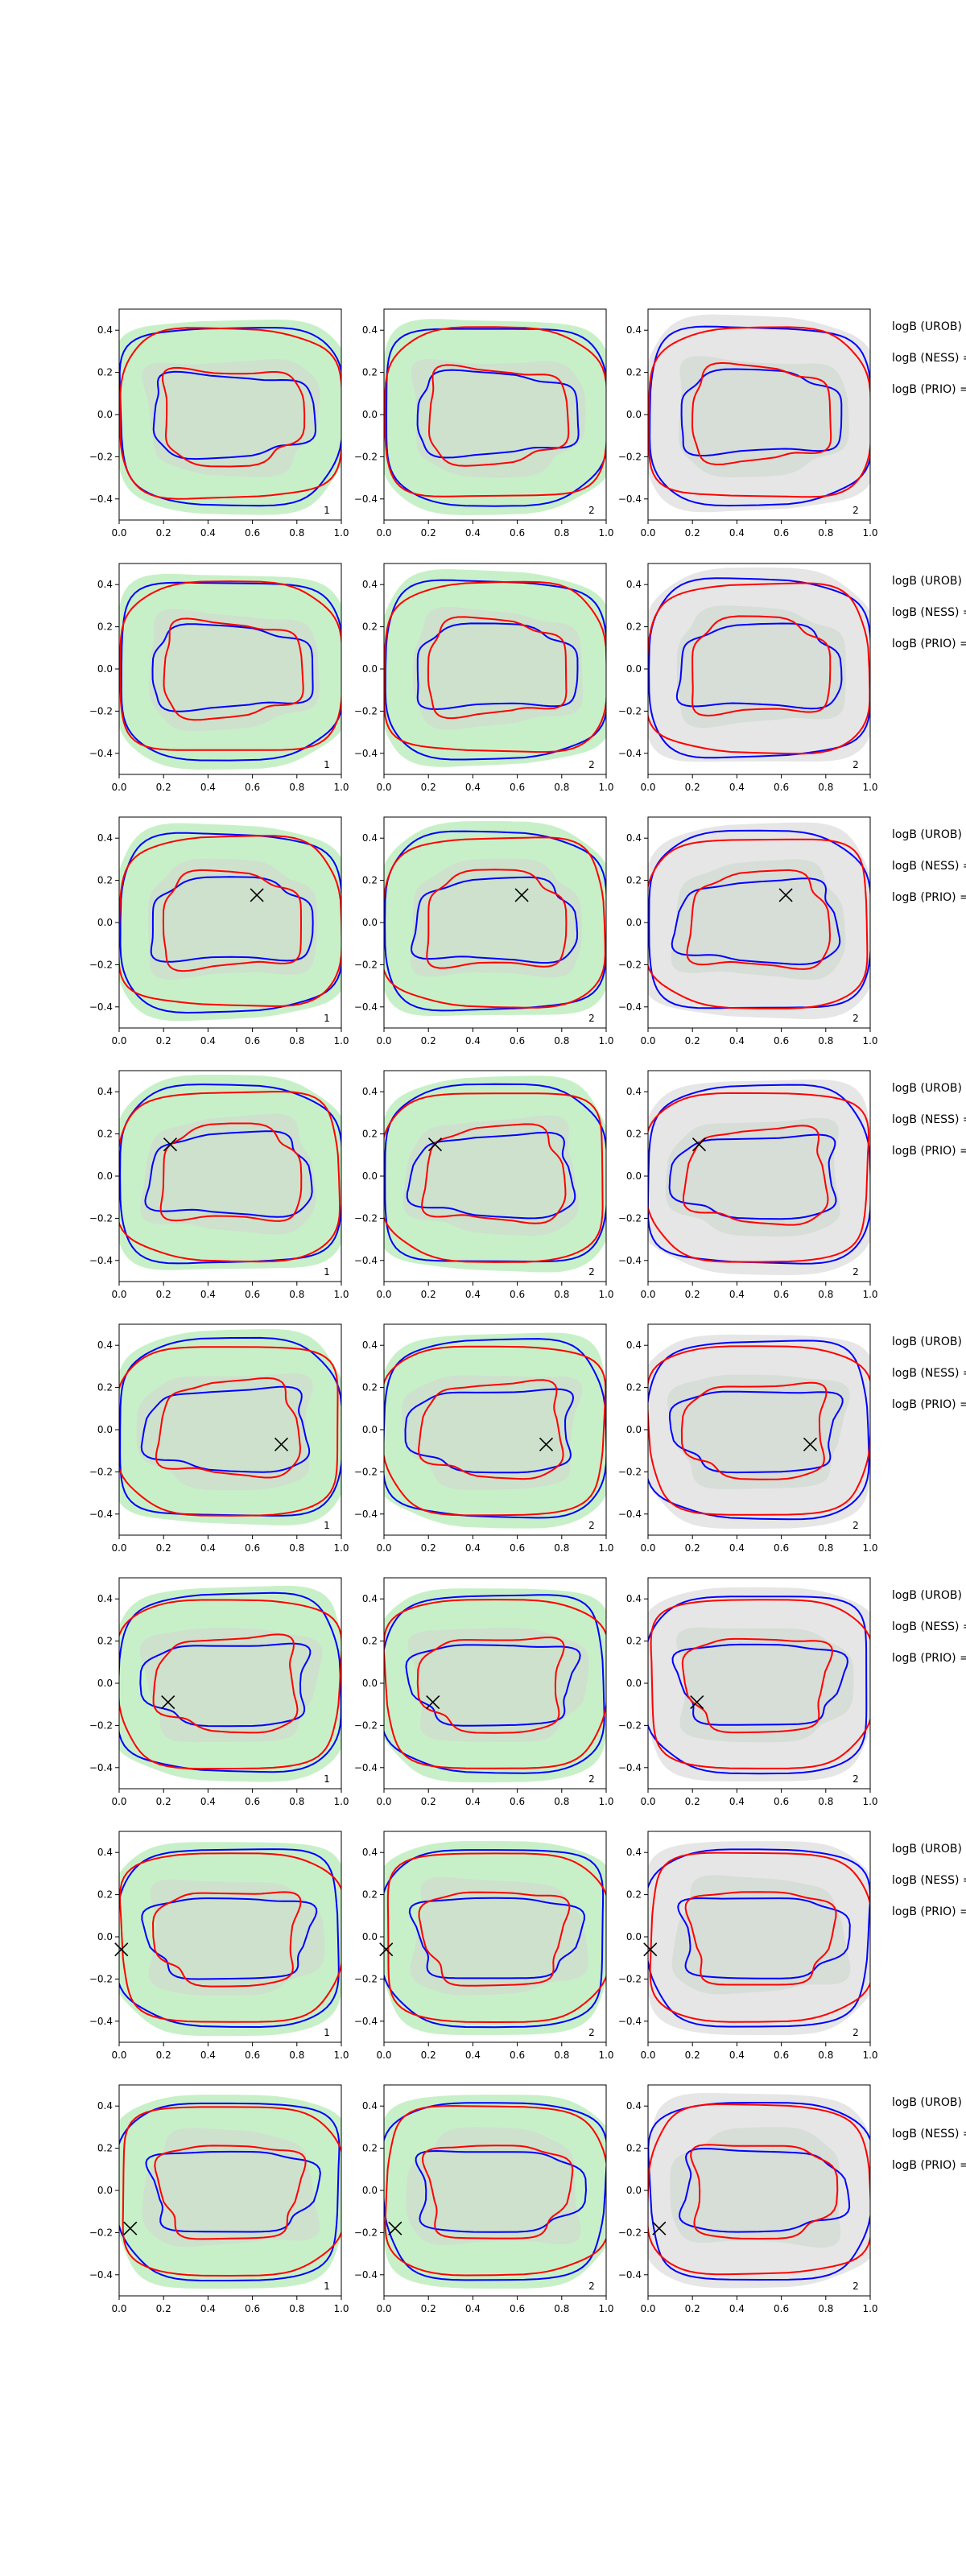 This screenshot has height=2576, width=966. I want to click on panel-r6-c3: 0.0 0.2 0.4 0.6 0.8 1.0 0.4 0.2 0.0 −0.2 −0.4 2, so click(748, 1692).